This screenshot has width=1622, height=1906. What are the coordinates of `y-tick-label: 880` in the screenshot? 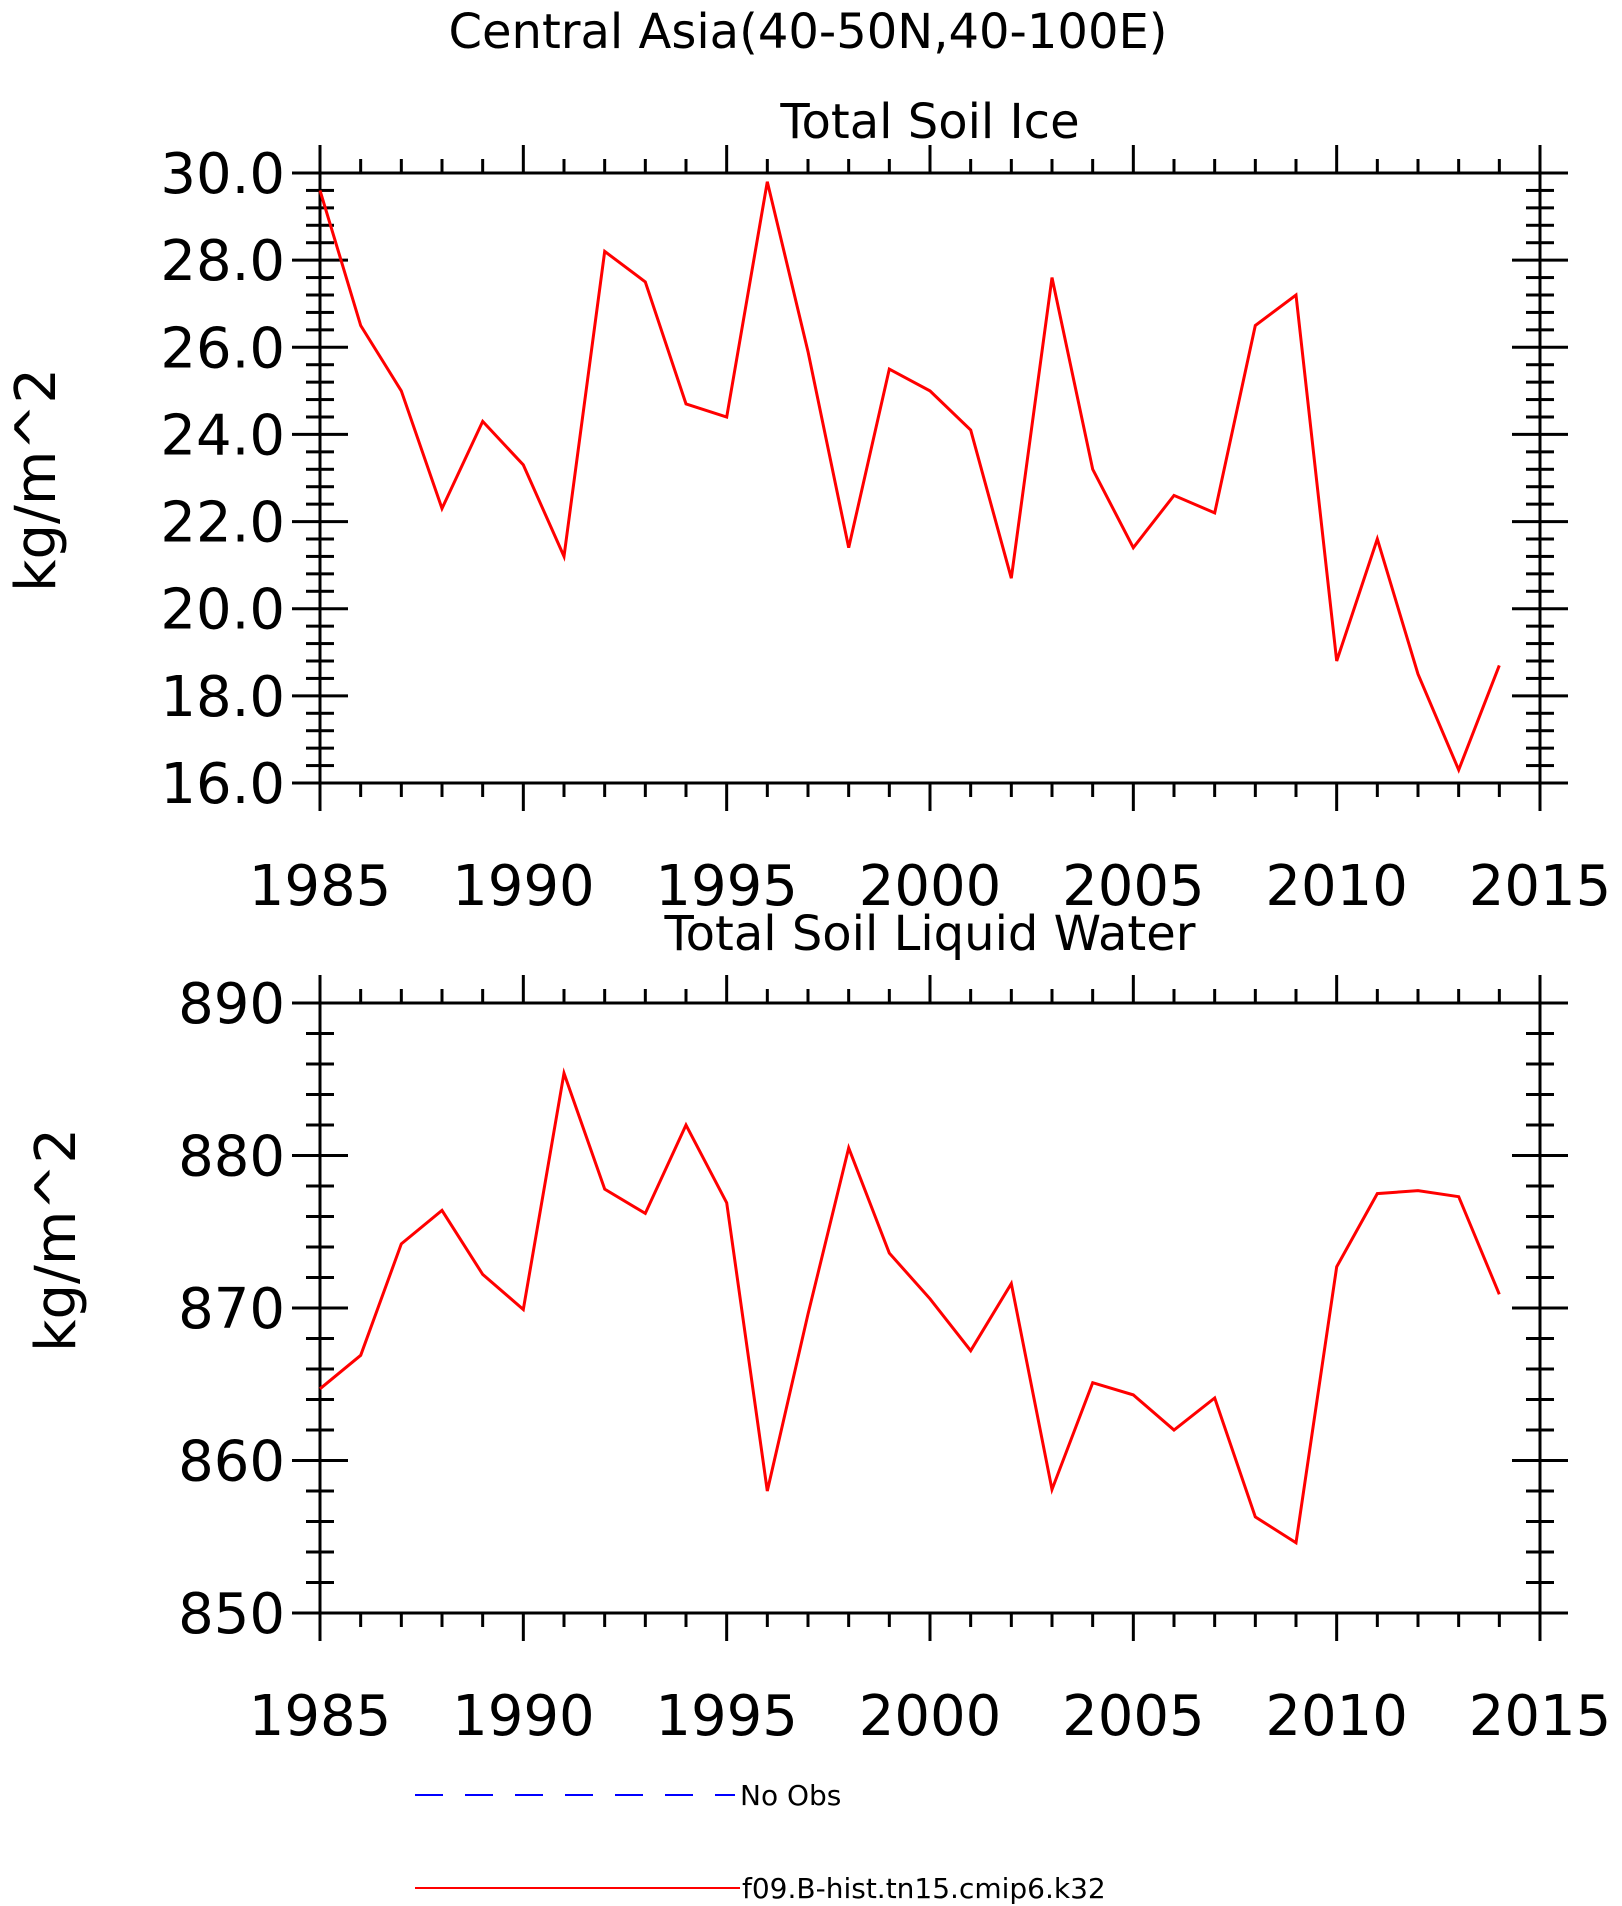 It's located at (231, 1157).